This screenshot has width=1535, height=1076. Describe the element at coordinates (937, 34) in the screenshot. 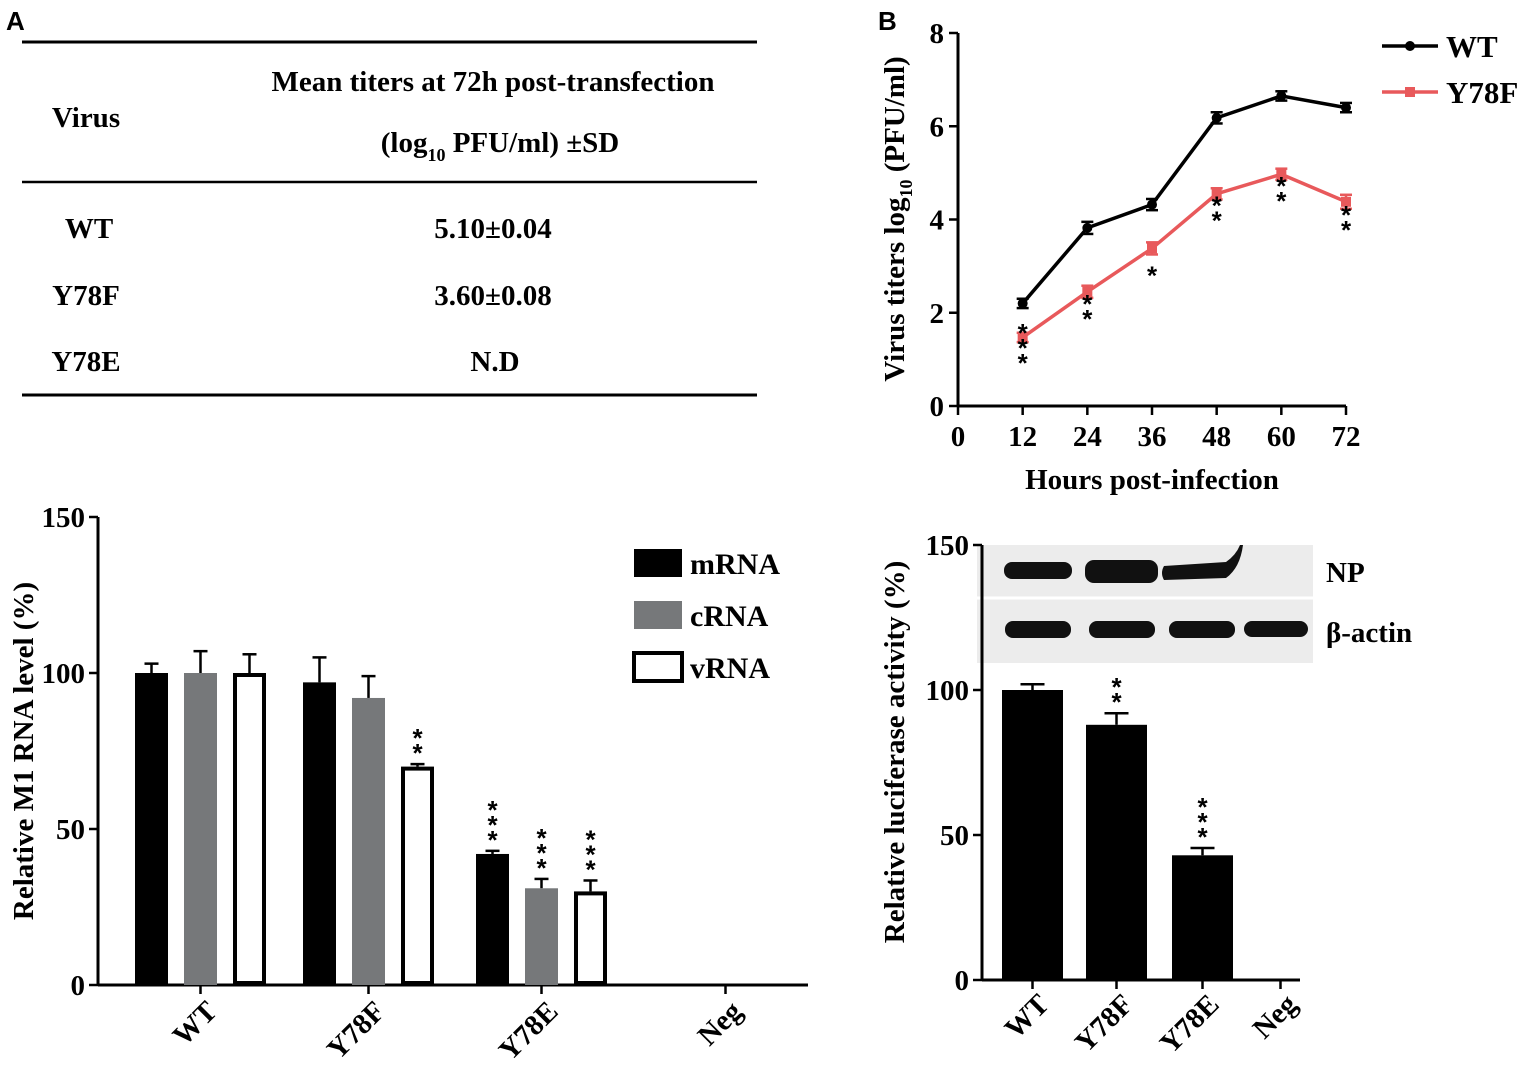

I see `y-tick-label: 8` at that location.